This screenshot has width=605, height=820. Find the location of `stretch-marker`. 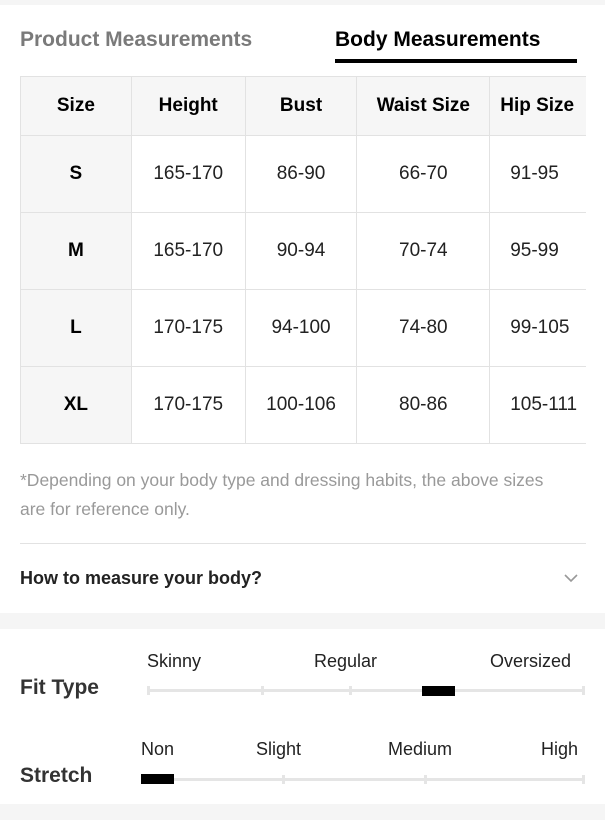

stretch-marker is located at coordinates (157, 779).